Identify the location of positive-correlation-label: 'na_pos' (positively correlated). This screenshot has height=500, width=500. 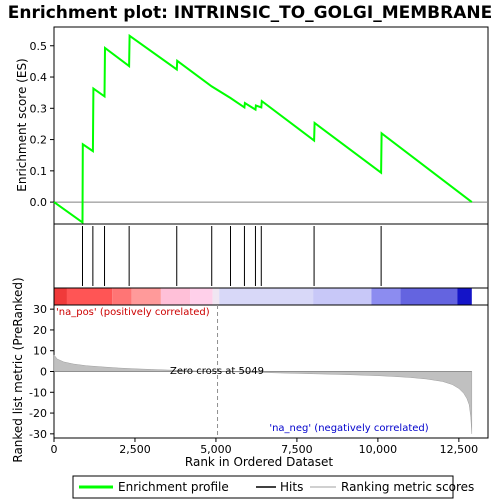
(133, 312).